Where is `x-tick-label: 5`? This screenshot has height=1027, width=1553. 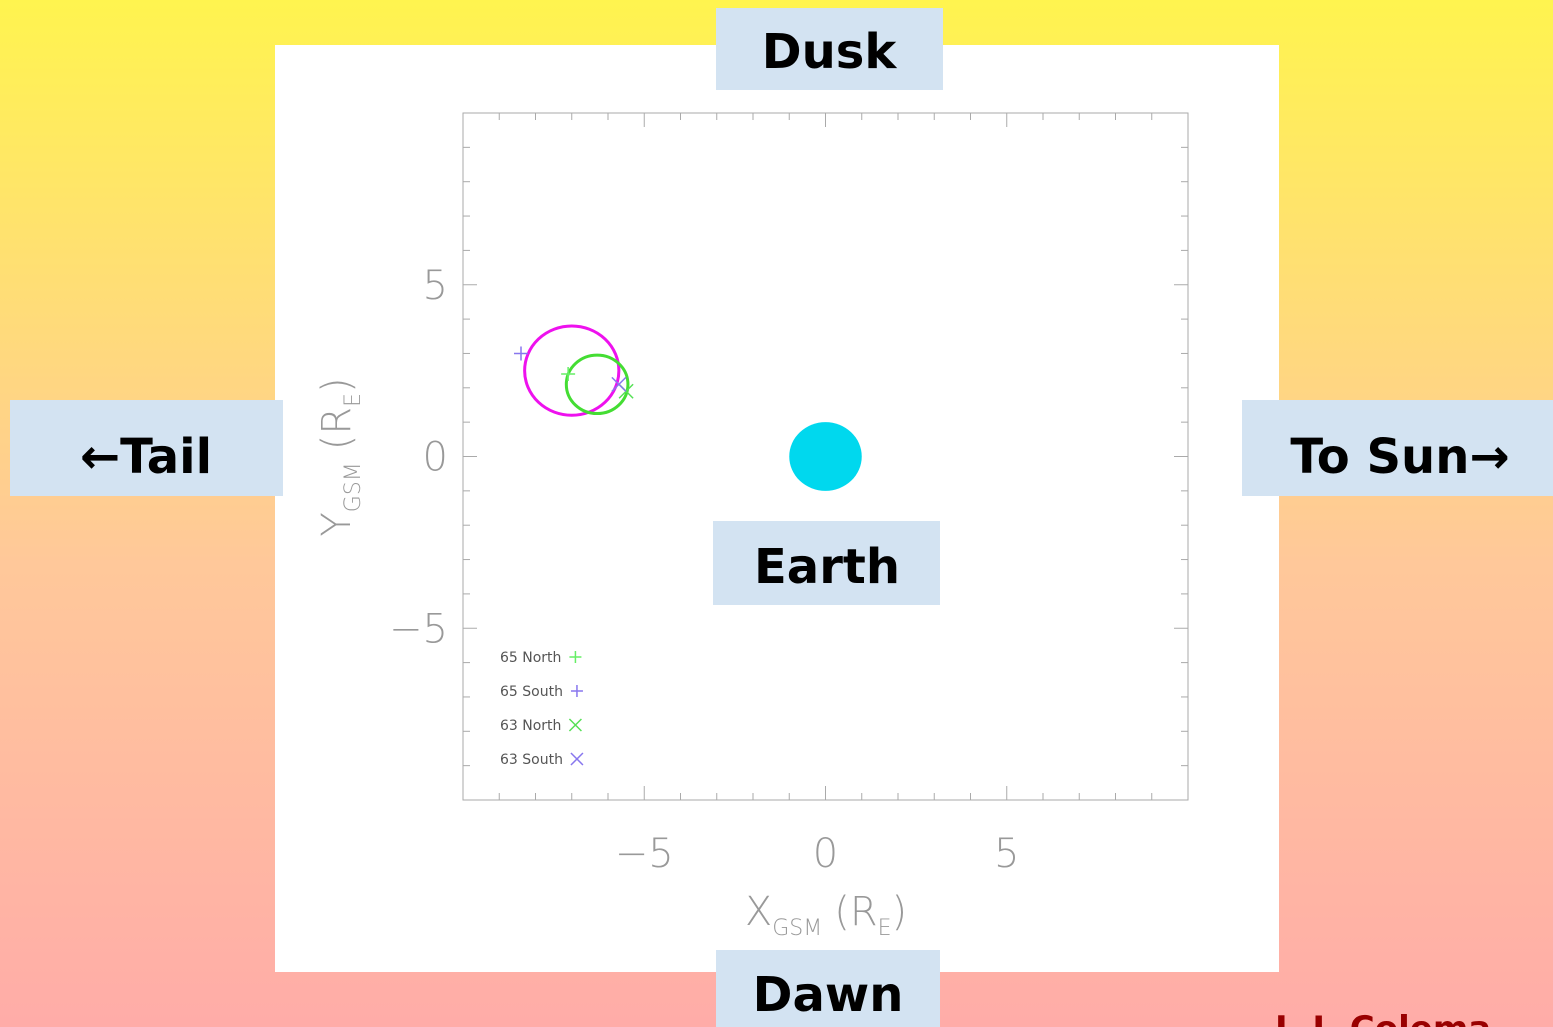 x-tick-label: 5 is located at coordinates (1006, 854).